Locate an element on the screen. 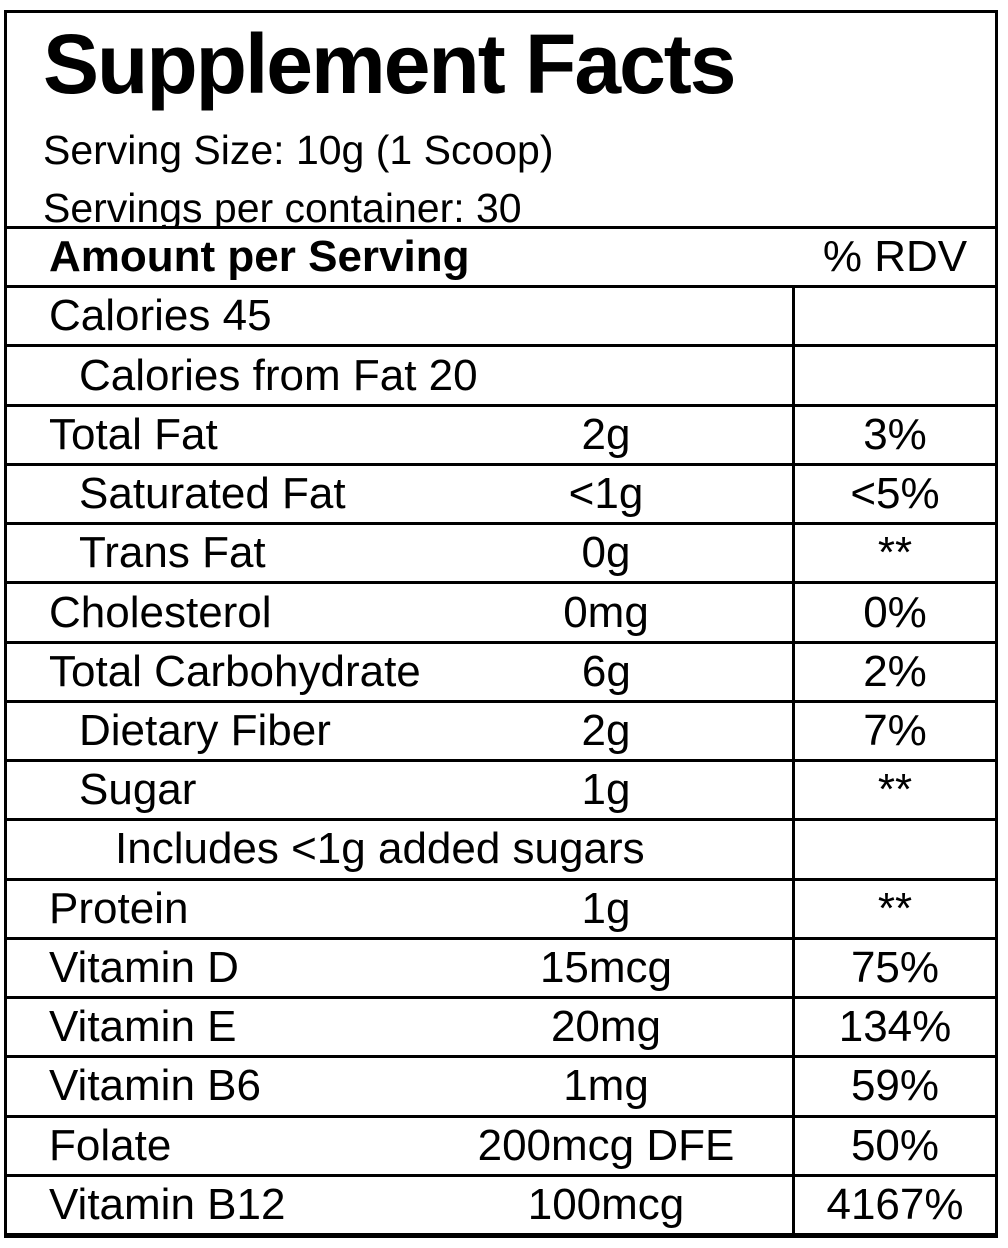 This screenshot has width=1008, height=1248. nutrient-rdv: 4167% is located at coordinates (895, 1204).